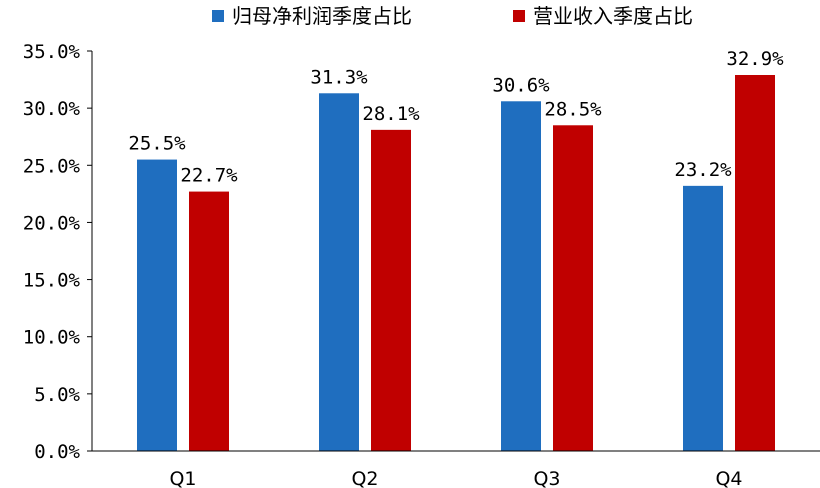 The width and height of the screenshot is (820, 488). I want to click on data-label: 23.2%, so click(703, 170).